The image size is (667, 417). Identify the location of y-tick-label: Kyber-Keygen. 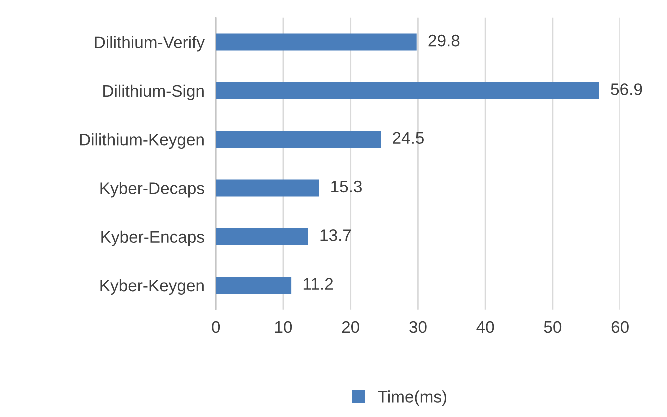
(152, 287).